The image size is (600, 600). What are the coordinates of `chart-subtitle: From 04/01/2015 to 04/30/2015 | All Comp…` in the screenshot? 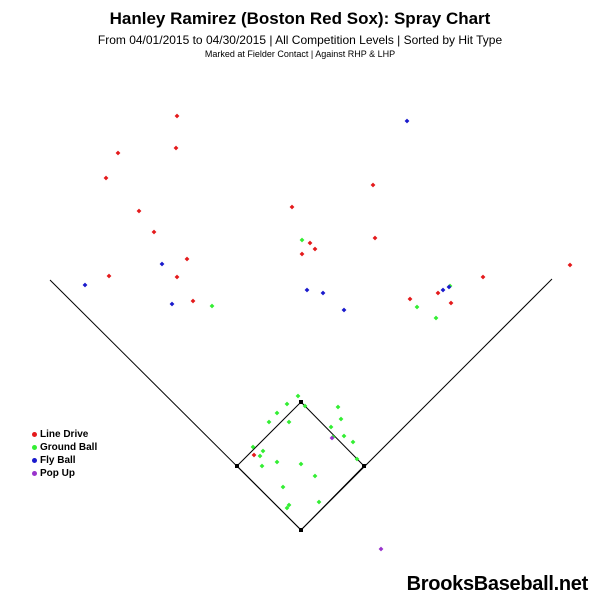 It's located at (300, 40).